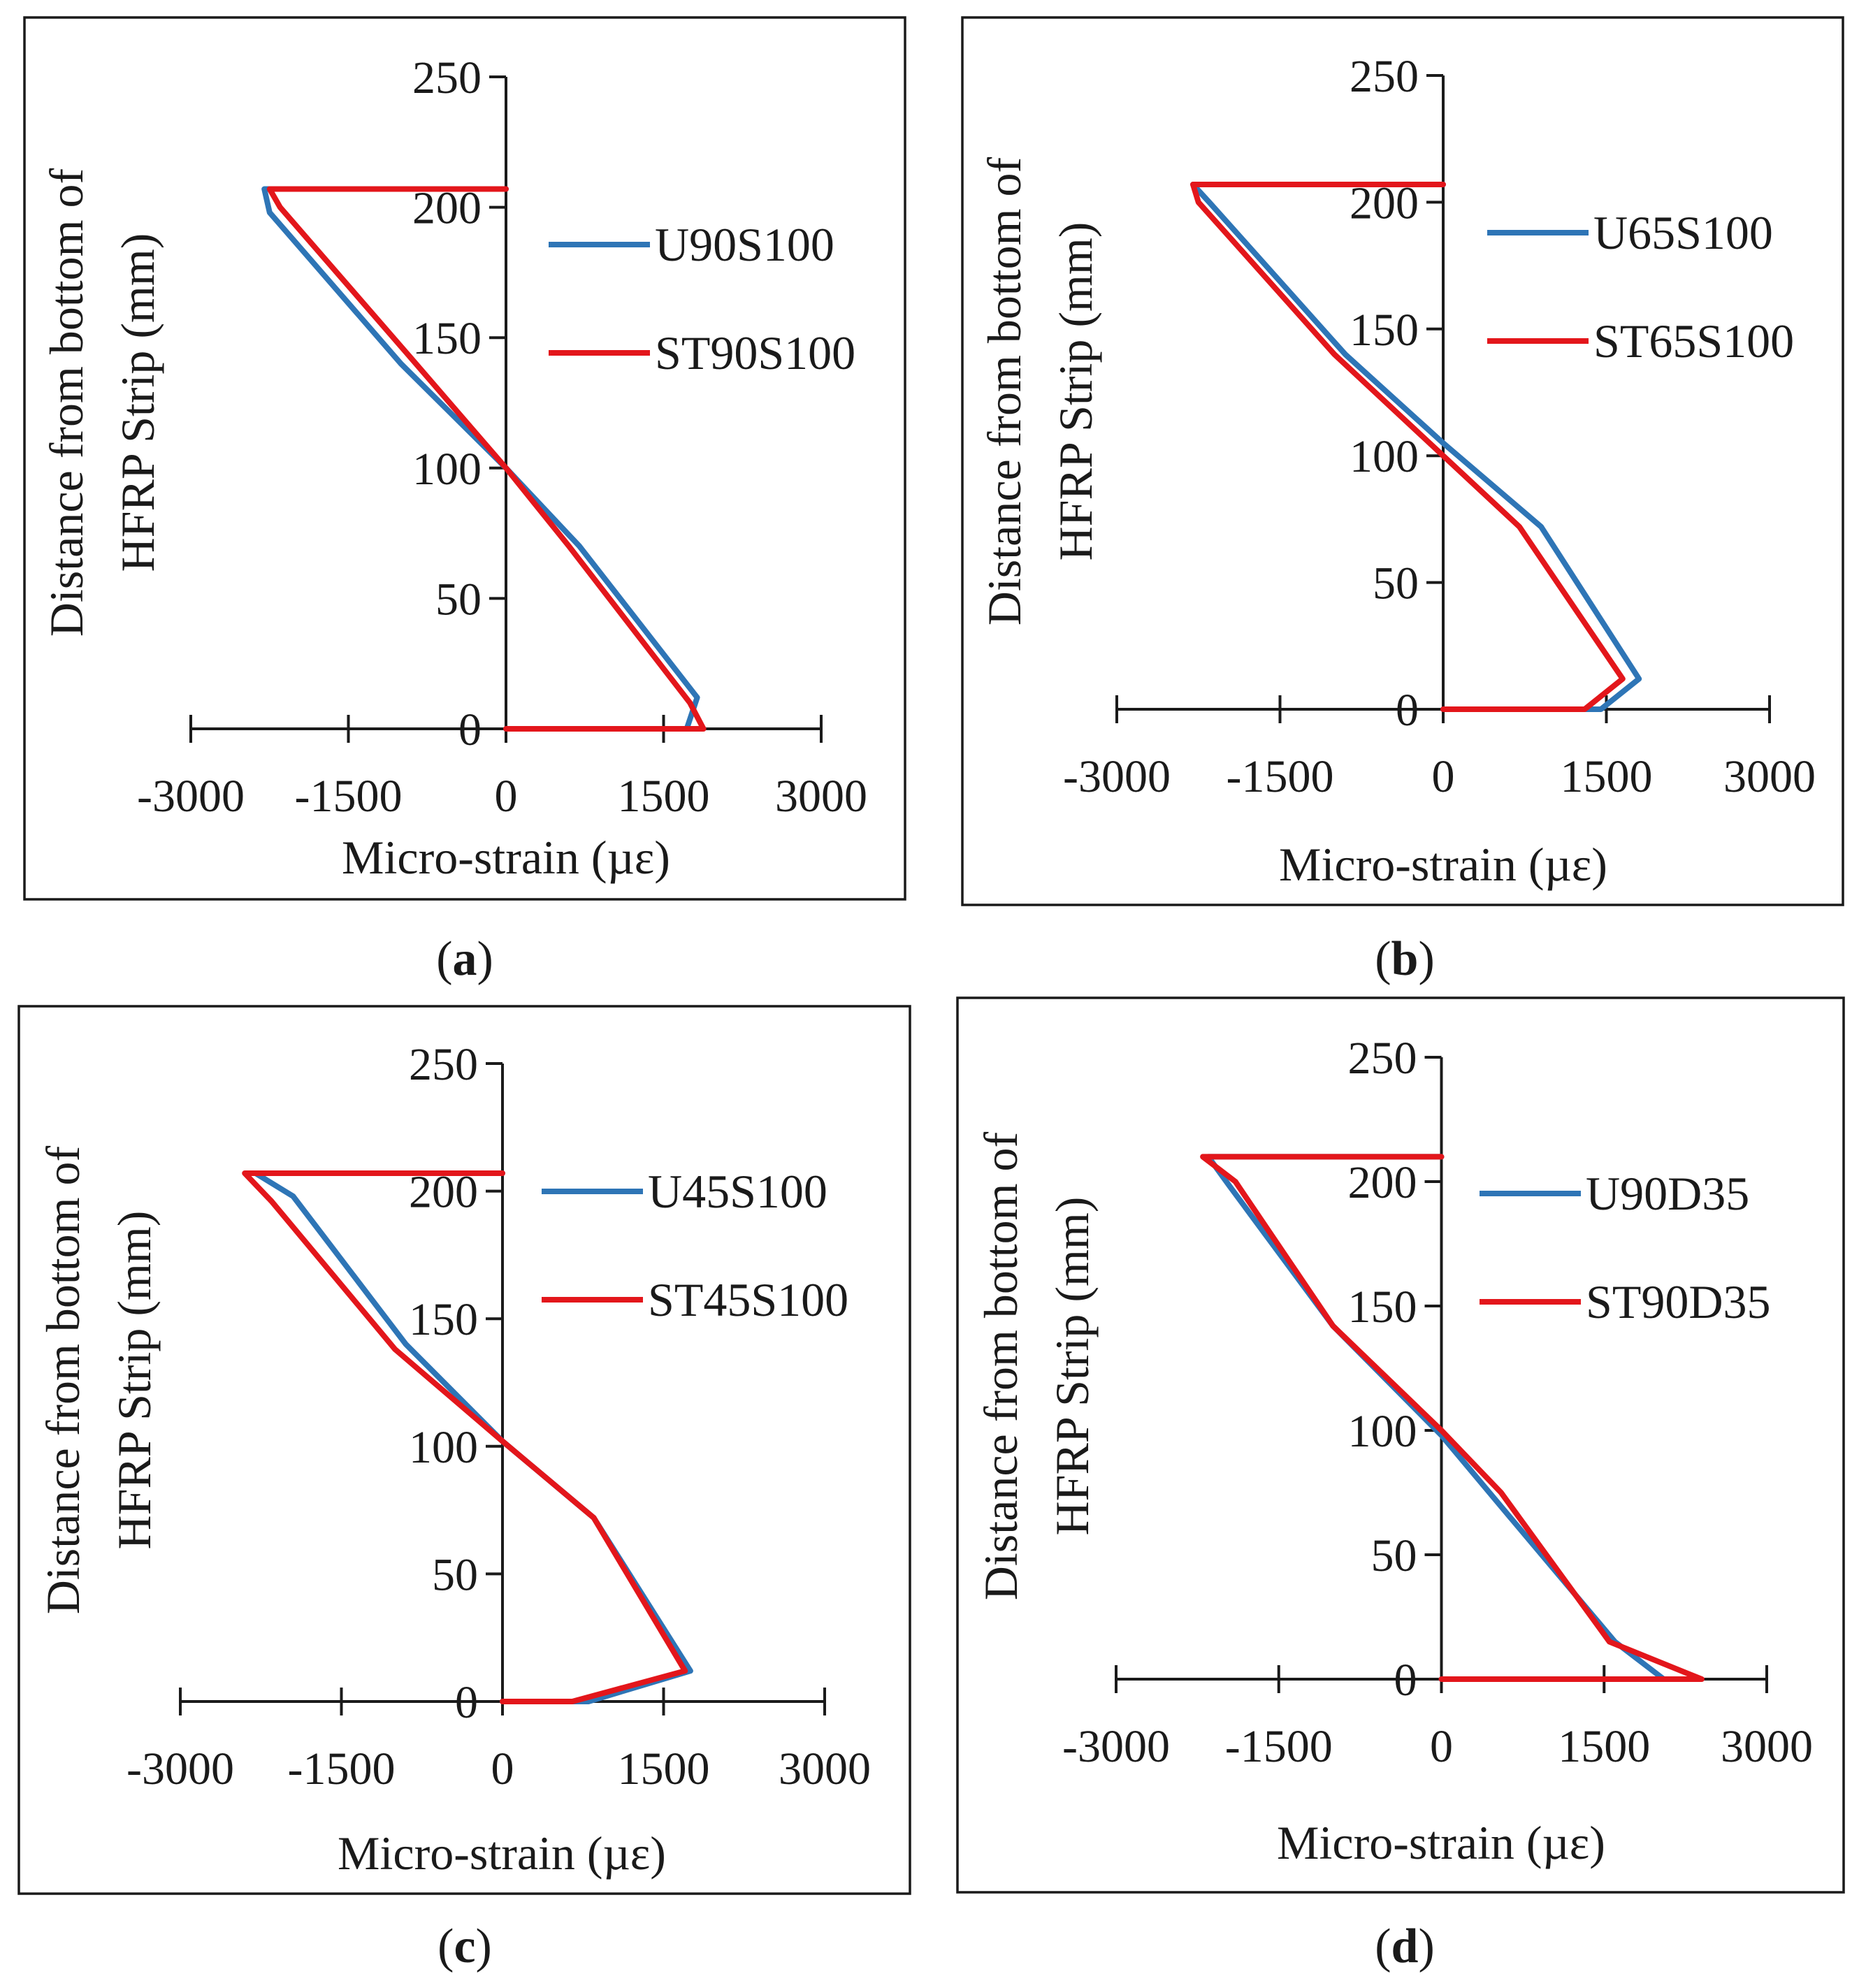  I want to click on caption-letter: b, so click(1405, 959).